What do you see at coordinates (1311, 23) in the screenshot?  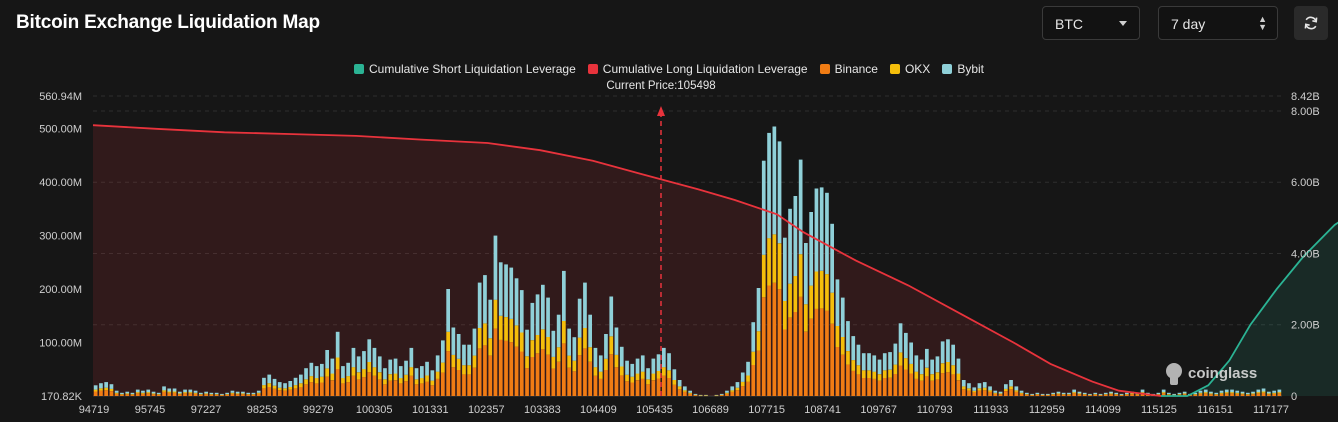 I see `refresh-button` at bounding box center [1311, 23].